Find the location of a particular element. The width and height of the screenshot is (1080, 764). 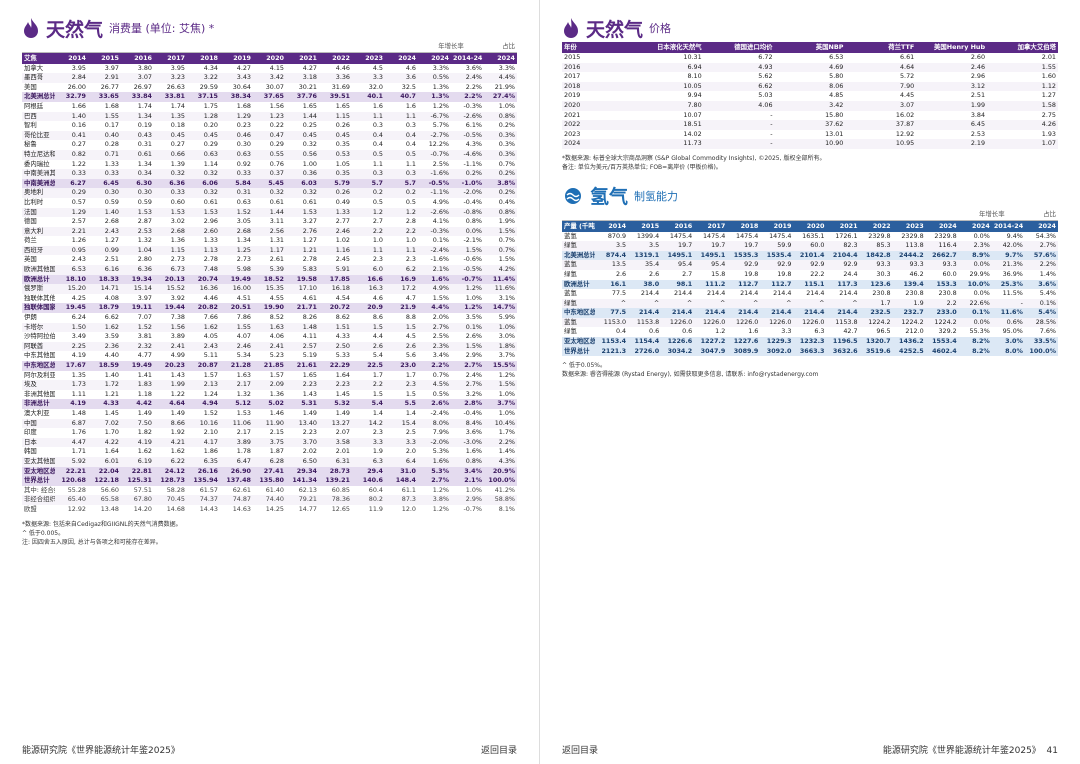

table-cell: 2018 is located at coordinates (203, 58).